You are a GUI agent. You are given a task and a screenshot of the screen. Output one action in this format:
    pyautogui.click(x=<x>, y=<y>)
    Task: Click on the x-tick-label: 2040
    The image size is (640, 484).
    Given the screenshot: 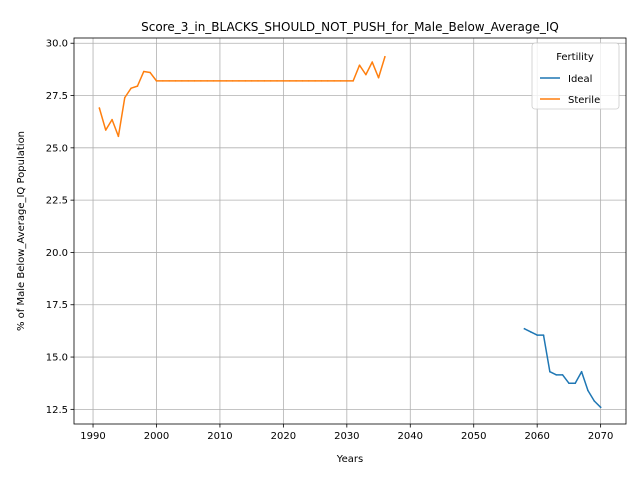 What is the action you would take?
    pyautogui.click(x=410, y=436)
    